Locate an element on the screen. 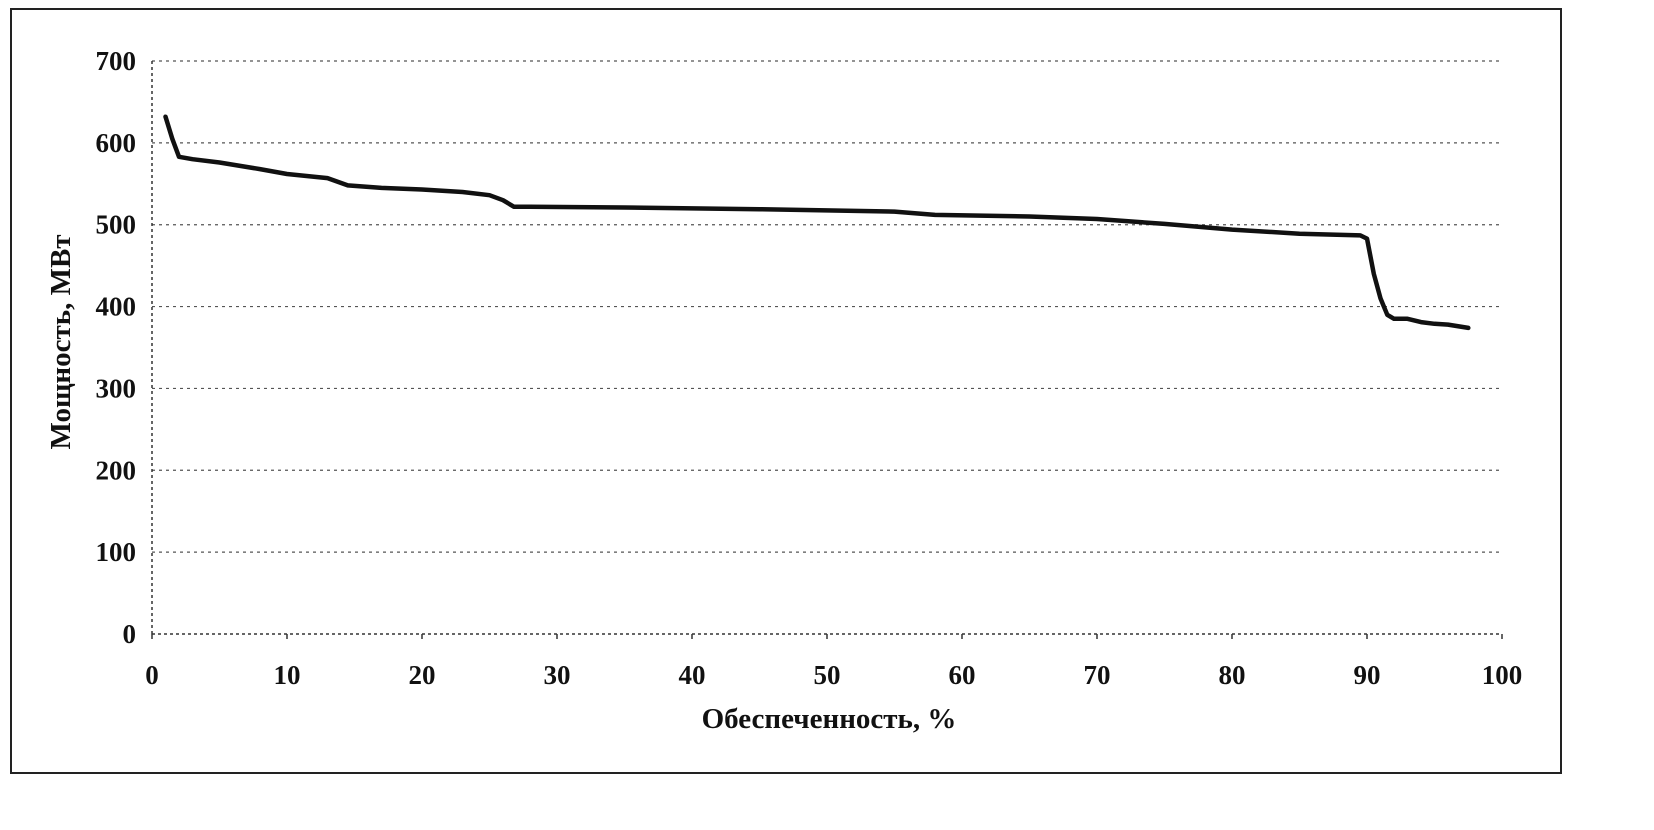 The width and height of the screenshot is (1654, 830). y-tick-600: 600 is located at coordinates (116, 143).